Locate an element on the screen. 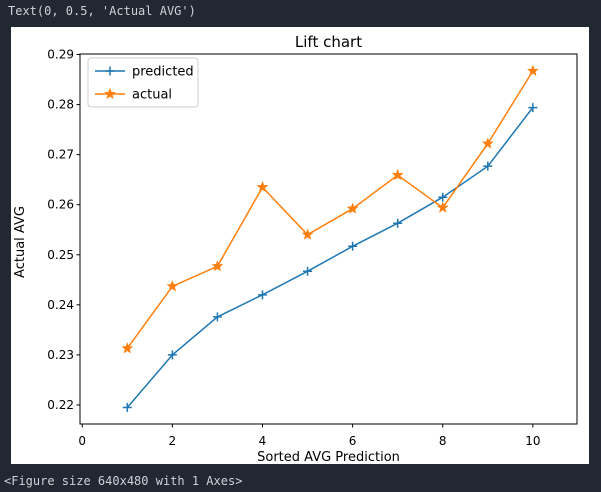 The height and width of the screenshot is (492, 601). y-tick-label: 0.28 is located at coordinates (60, 105).